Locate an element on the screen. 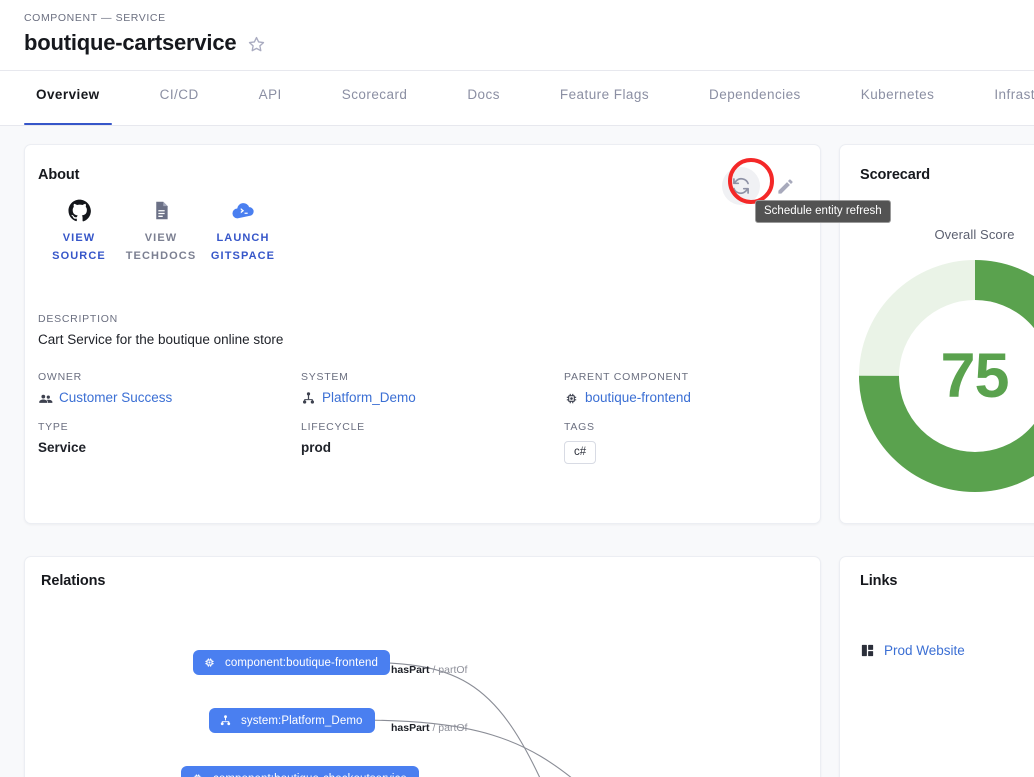  about-card-title: About is located at coordinates (59, 175).